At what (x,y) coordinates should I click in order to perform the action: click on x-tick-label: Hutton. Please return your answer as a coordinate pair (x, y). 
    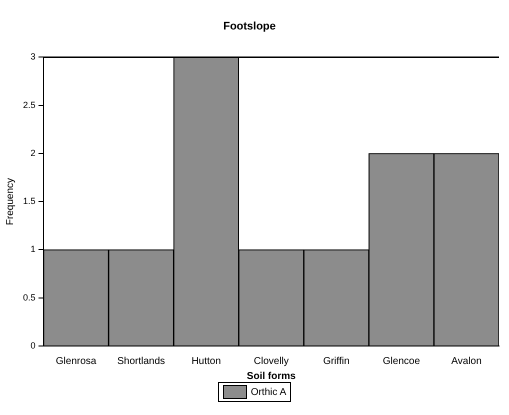
    Looking at the image, I should click on (206, 361).